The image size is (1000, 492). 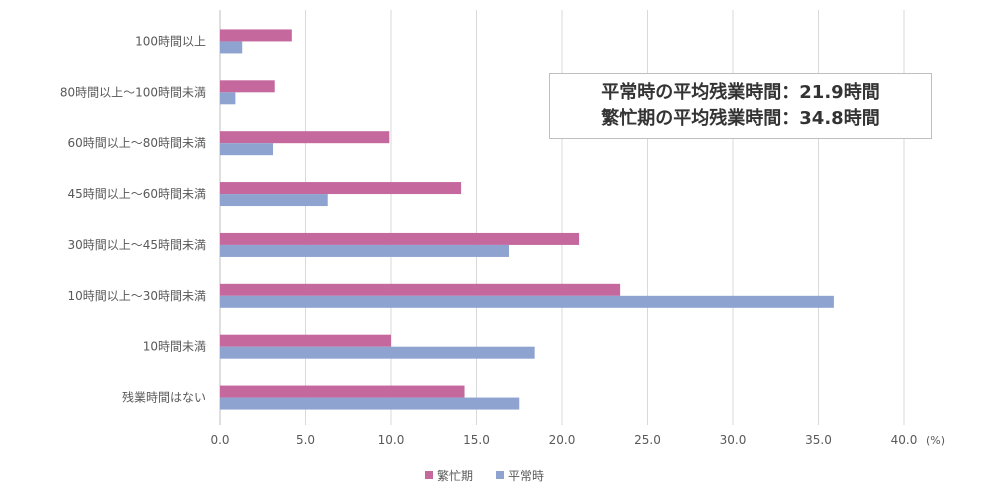 I want to click on x-tick-label: 0.0, so click(x=219, y=440).